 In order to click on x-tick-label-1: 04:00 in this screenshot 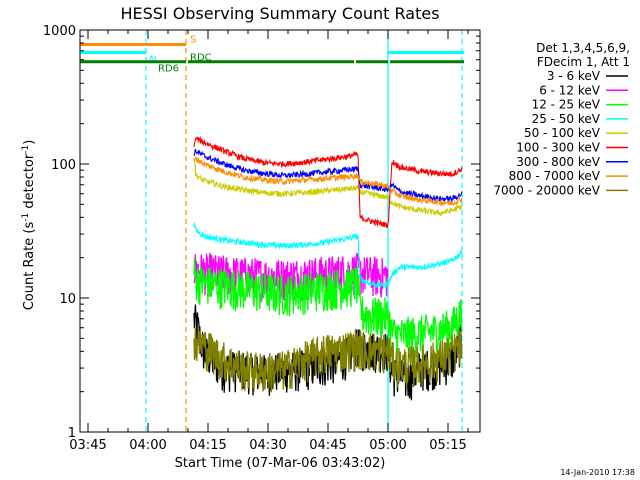, I will do `click(147, 445)`.